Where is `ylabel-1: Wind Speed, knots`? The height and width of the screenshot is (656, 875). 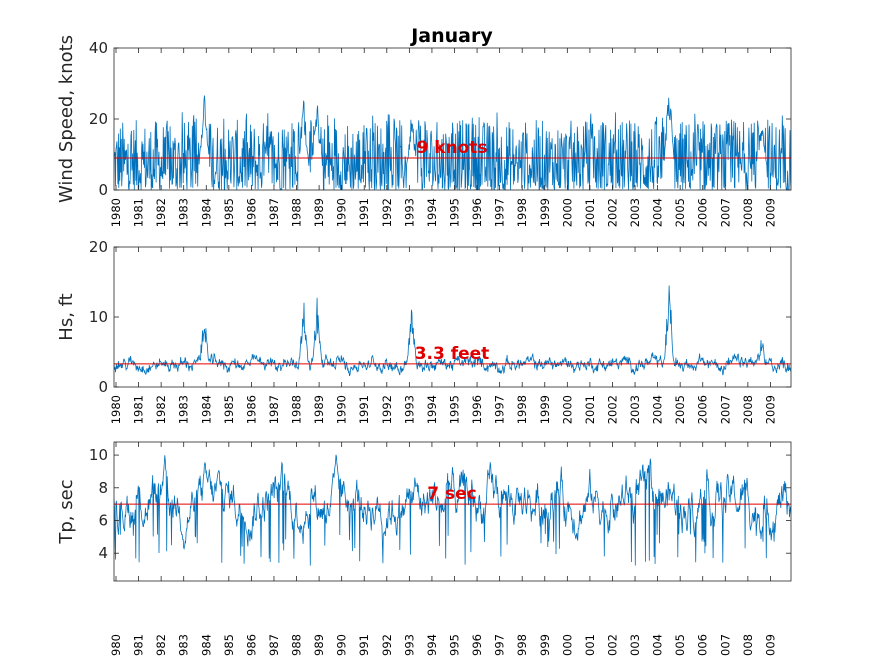 ylabel-1: Wind Speed, knots is located at coordinates (66, 119).